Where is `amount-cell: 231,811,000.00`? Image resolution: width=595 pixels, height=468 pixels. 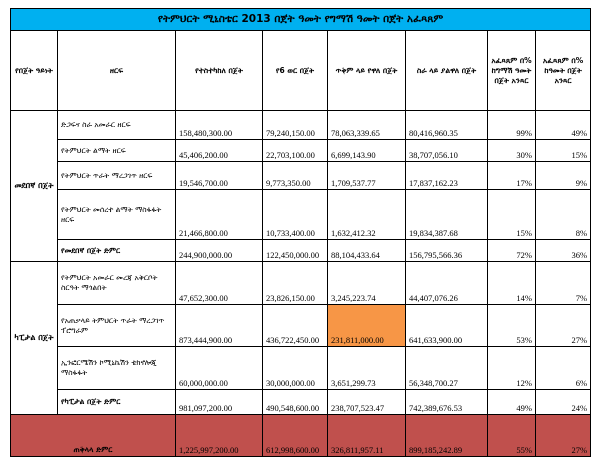
amount-cell: 231,811,000.00 is located at coordinates (366, 325).